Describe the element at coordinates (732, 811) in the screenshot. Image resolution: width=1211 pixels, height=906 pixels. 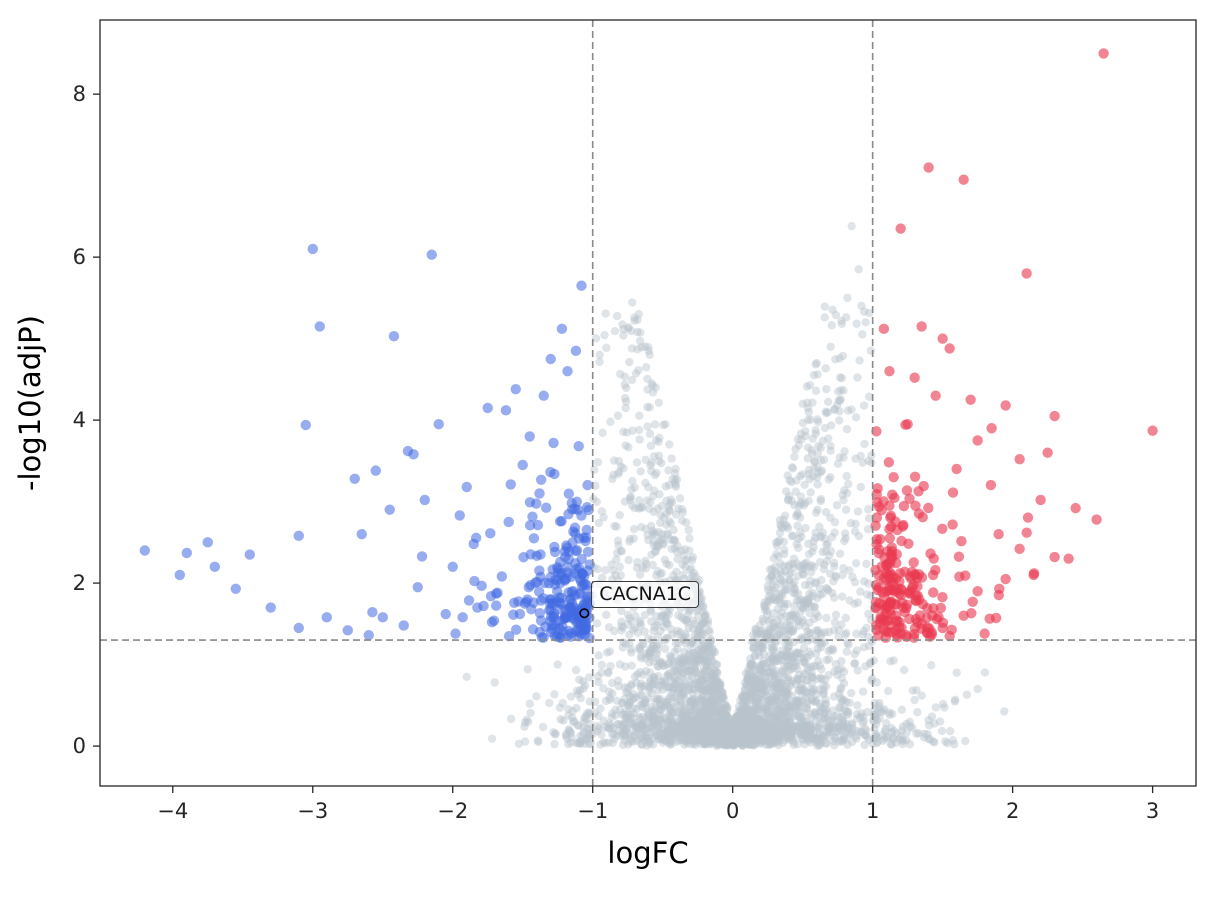
I see `x-tick-label: 0` at that location.